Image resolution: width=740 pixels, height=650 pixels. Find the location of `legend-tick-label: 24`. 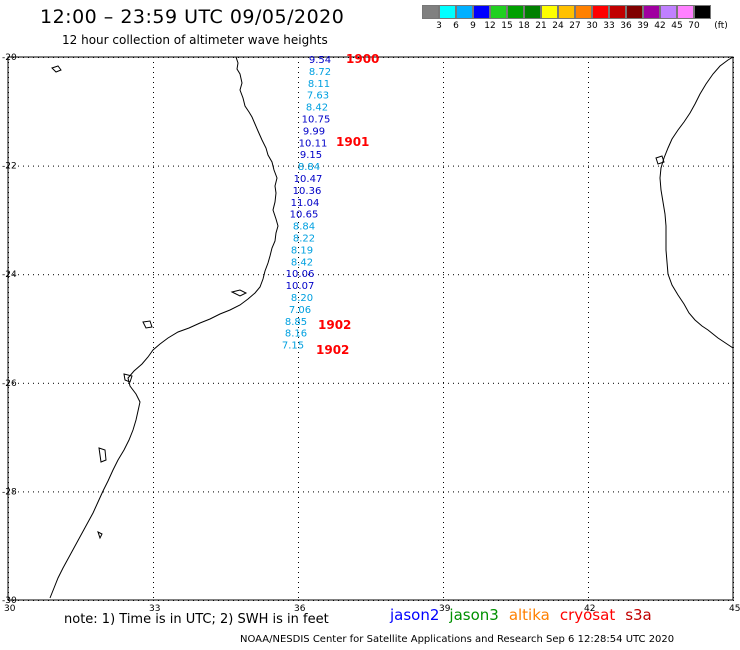

legend-tick-label: 24 is located at coordinates (558, 26).